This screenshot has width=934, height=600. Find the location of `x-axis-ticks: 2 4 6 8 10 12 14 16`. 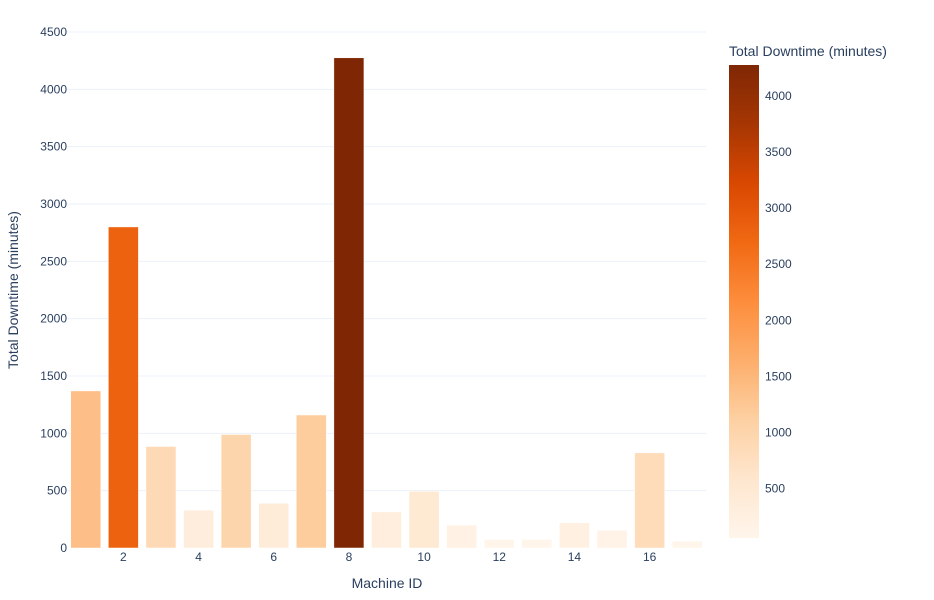

x-axis-ticks: 2 4 6 8 10 12 14 16 is located at coordinates (388, 557).